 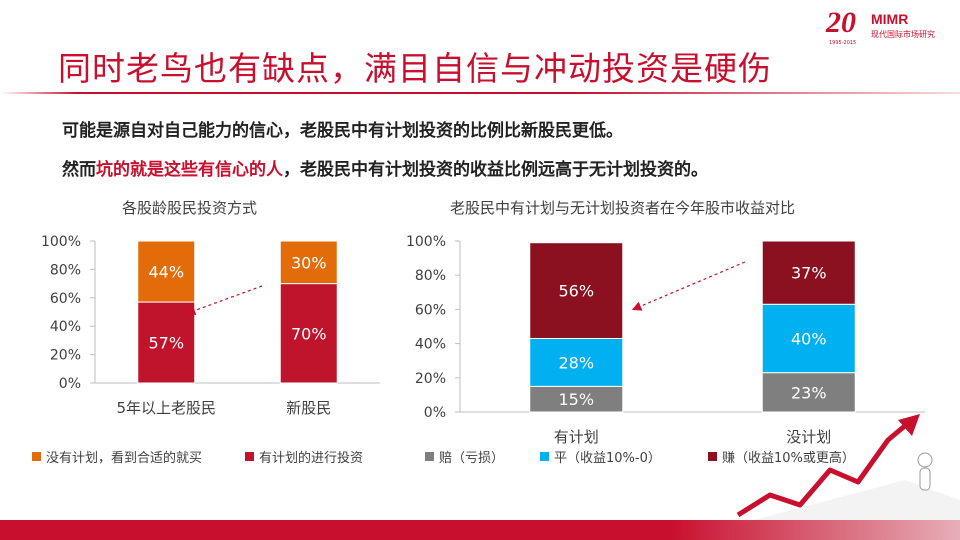 What do you see at coordinates (903, 34) in the screenshot?
I see `logo-subtitle: 现代国际市场研究` at bounding box center [903, 34].